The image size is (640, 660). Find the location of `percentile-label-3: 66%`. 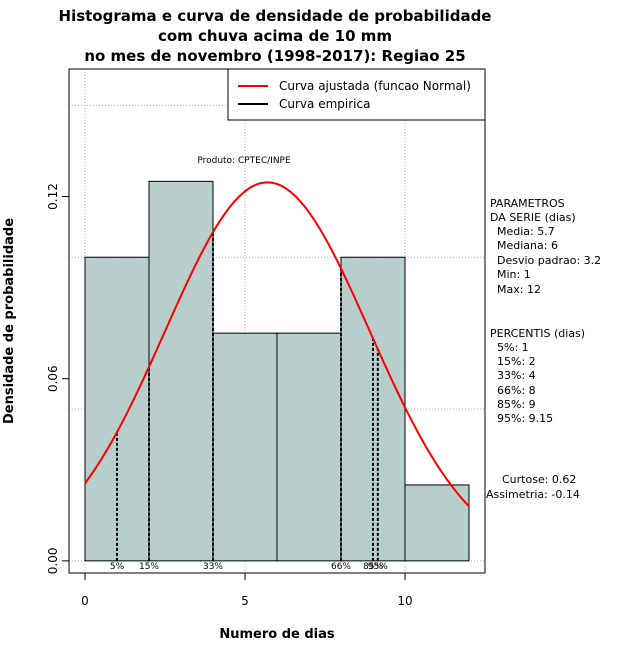

percentile-label-3: 66% is located at coordinates (341, 567).